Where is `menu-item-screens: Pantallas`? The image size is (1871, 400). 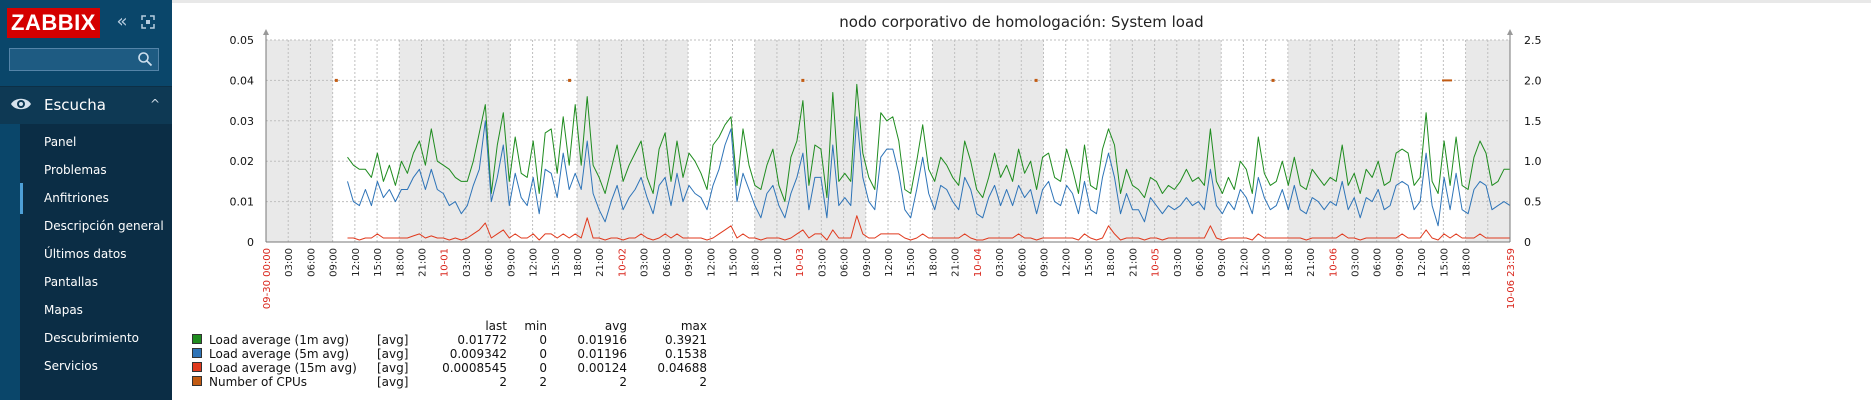
menu-item-screens: Pantallas is located at coordinates (71, 282).